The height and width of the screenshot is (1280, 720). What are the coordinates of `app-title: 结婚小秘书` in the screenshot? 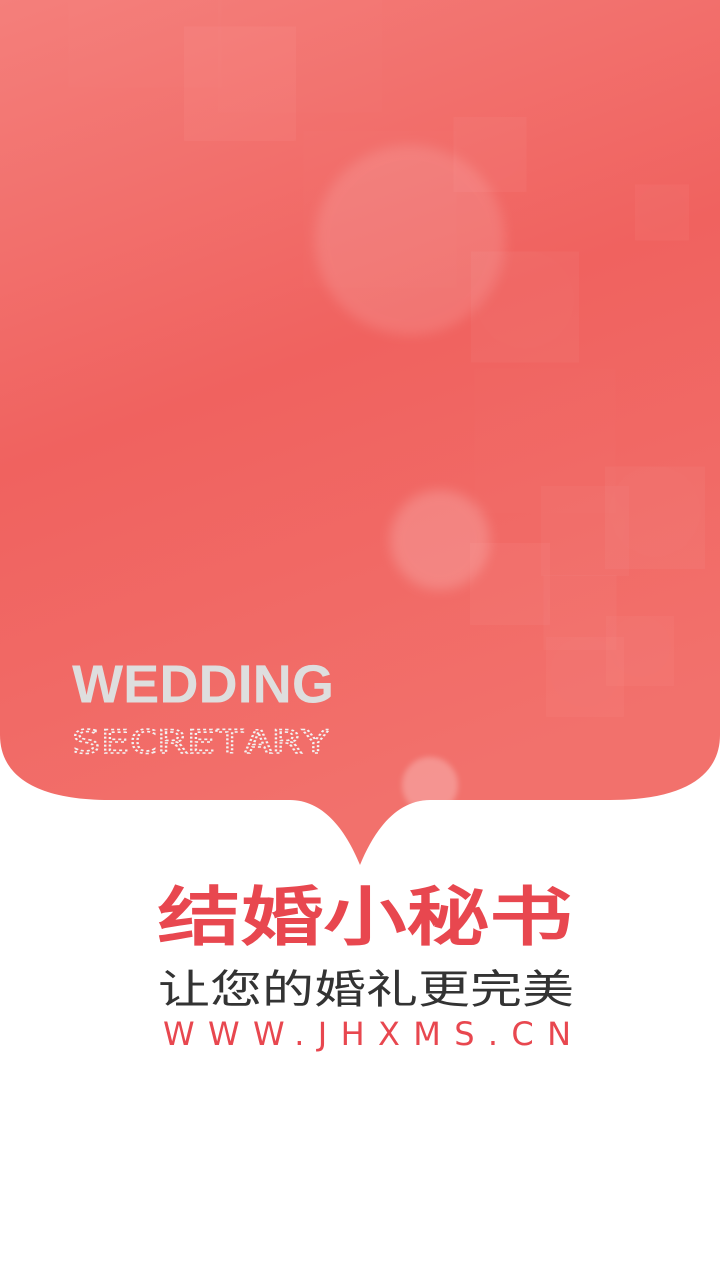 It's located at (365, 919).